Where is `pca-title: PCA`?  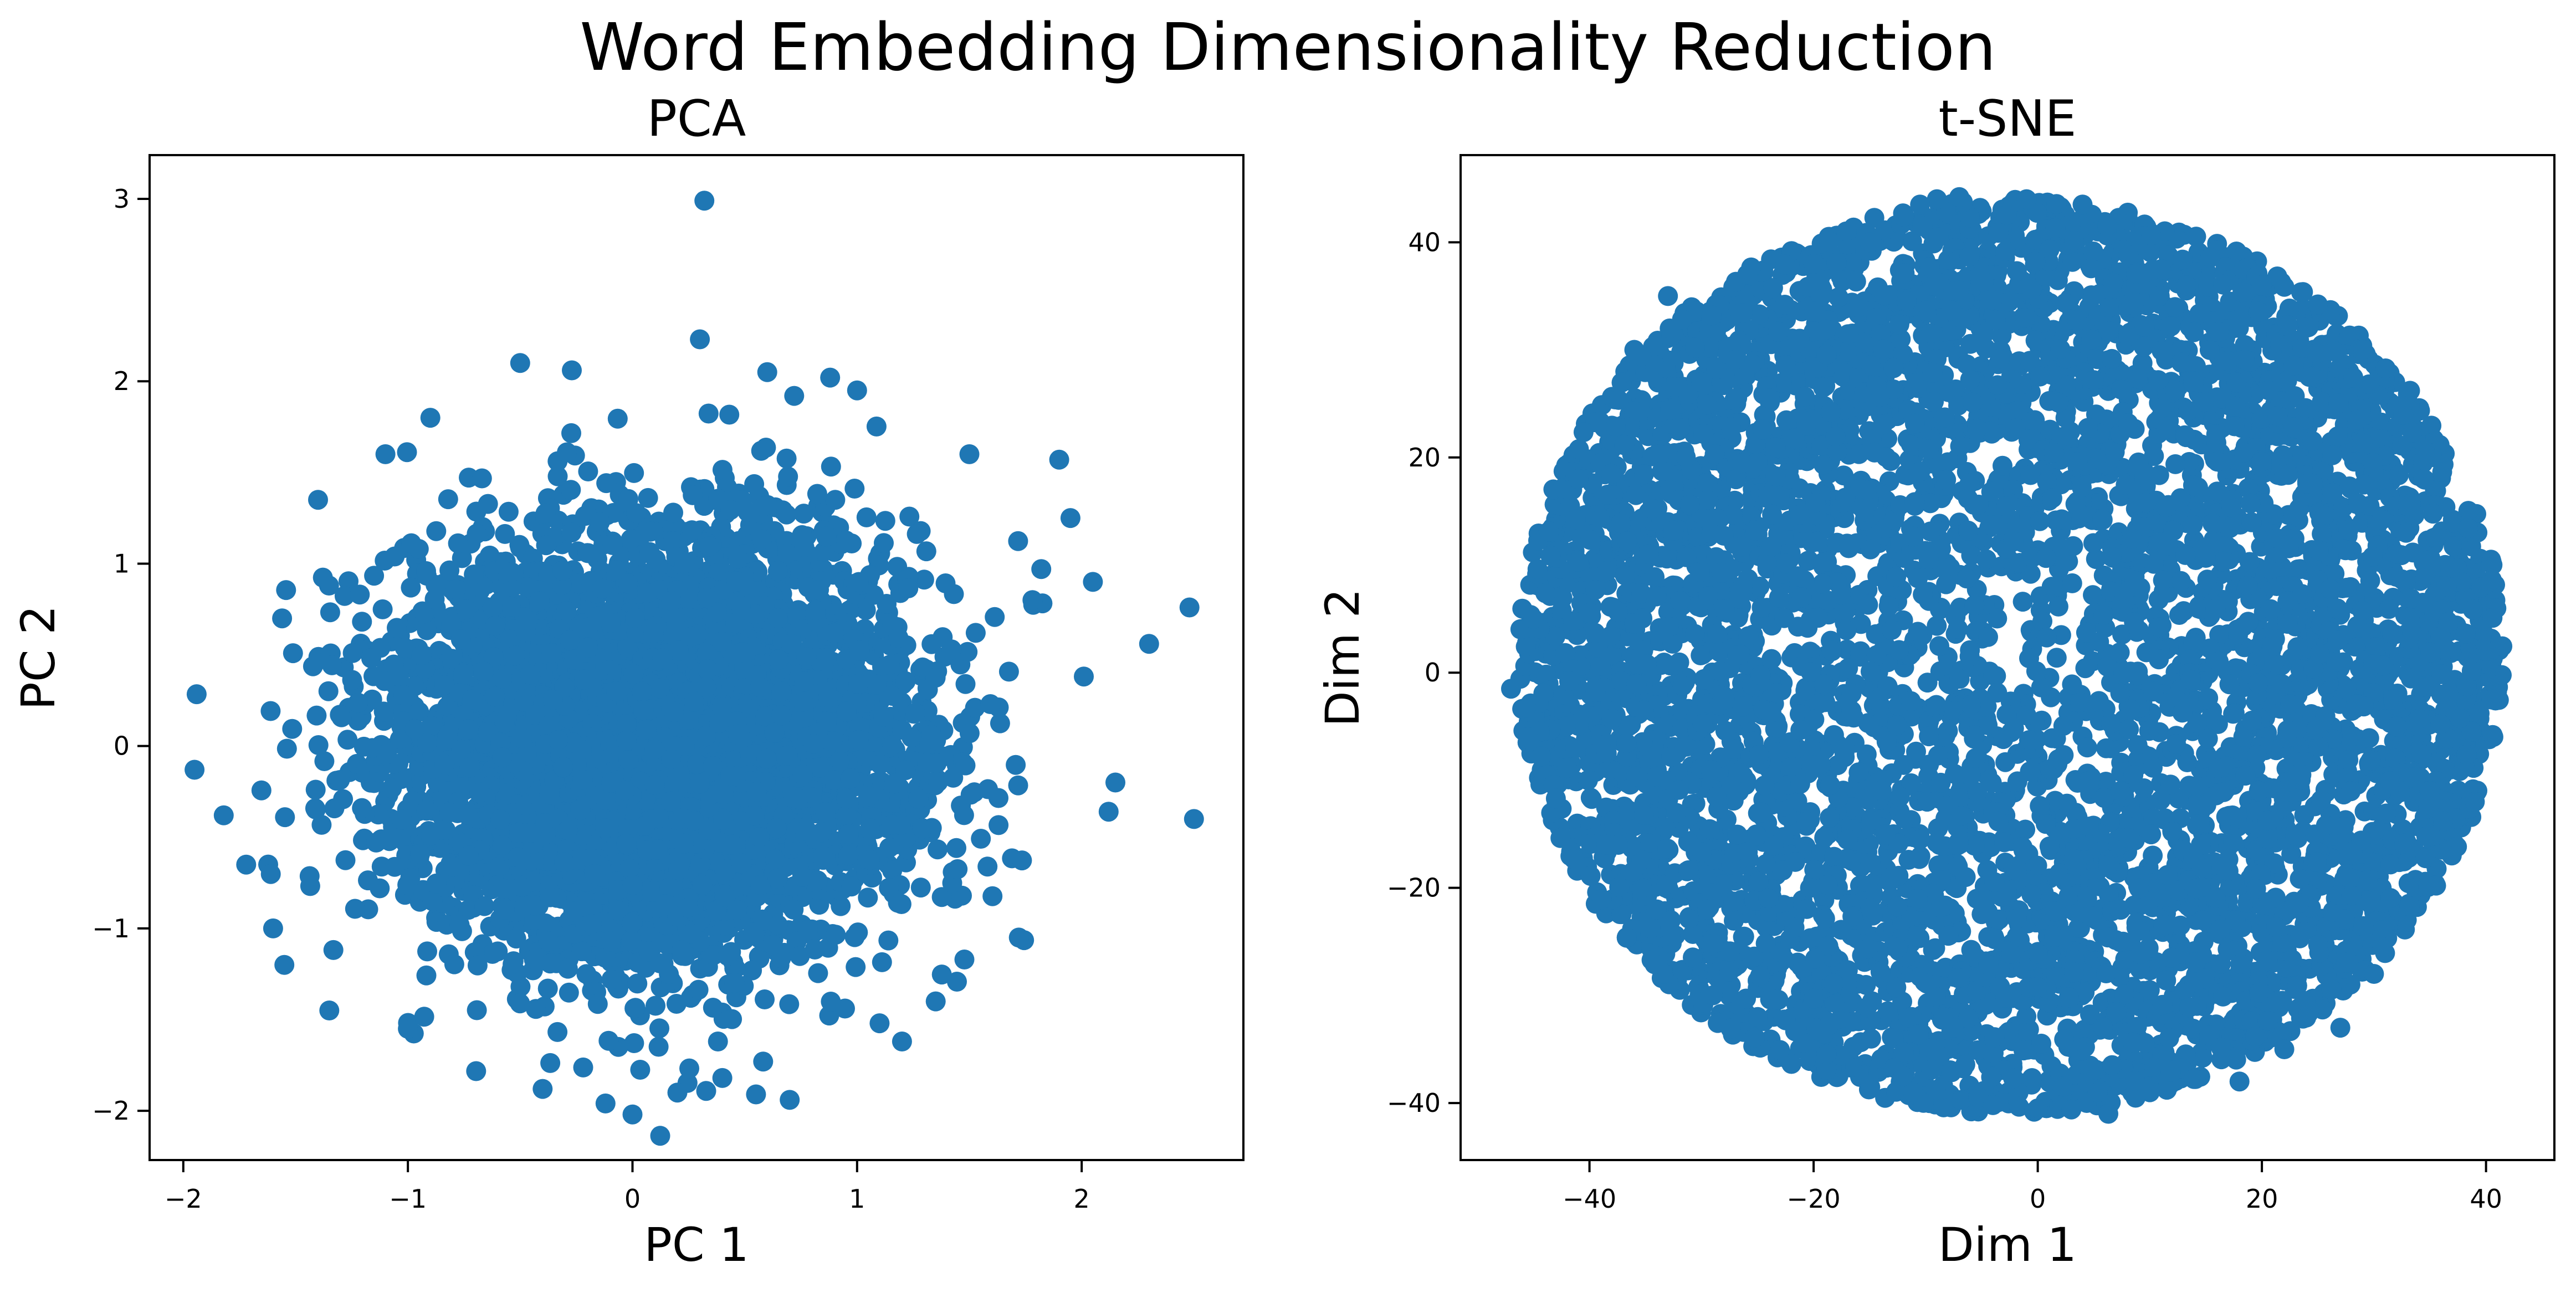 pca-title: PCA is located at coordinates (696, 119).